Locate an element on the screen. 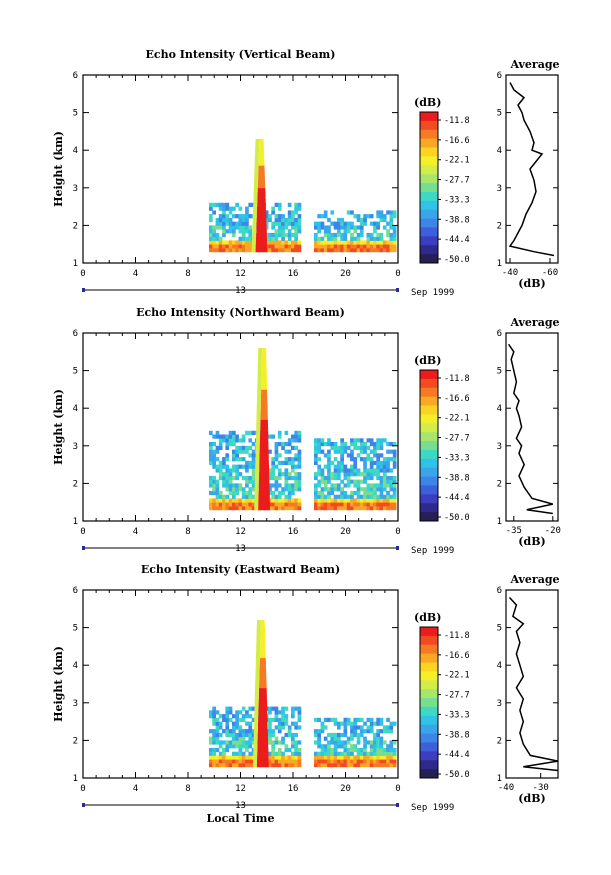  average-frame is located at coordinates (532, 684).